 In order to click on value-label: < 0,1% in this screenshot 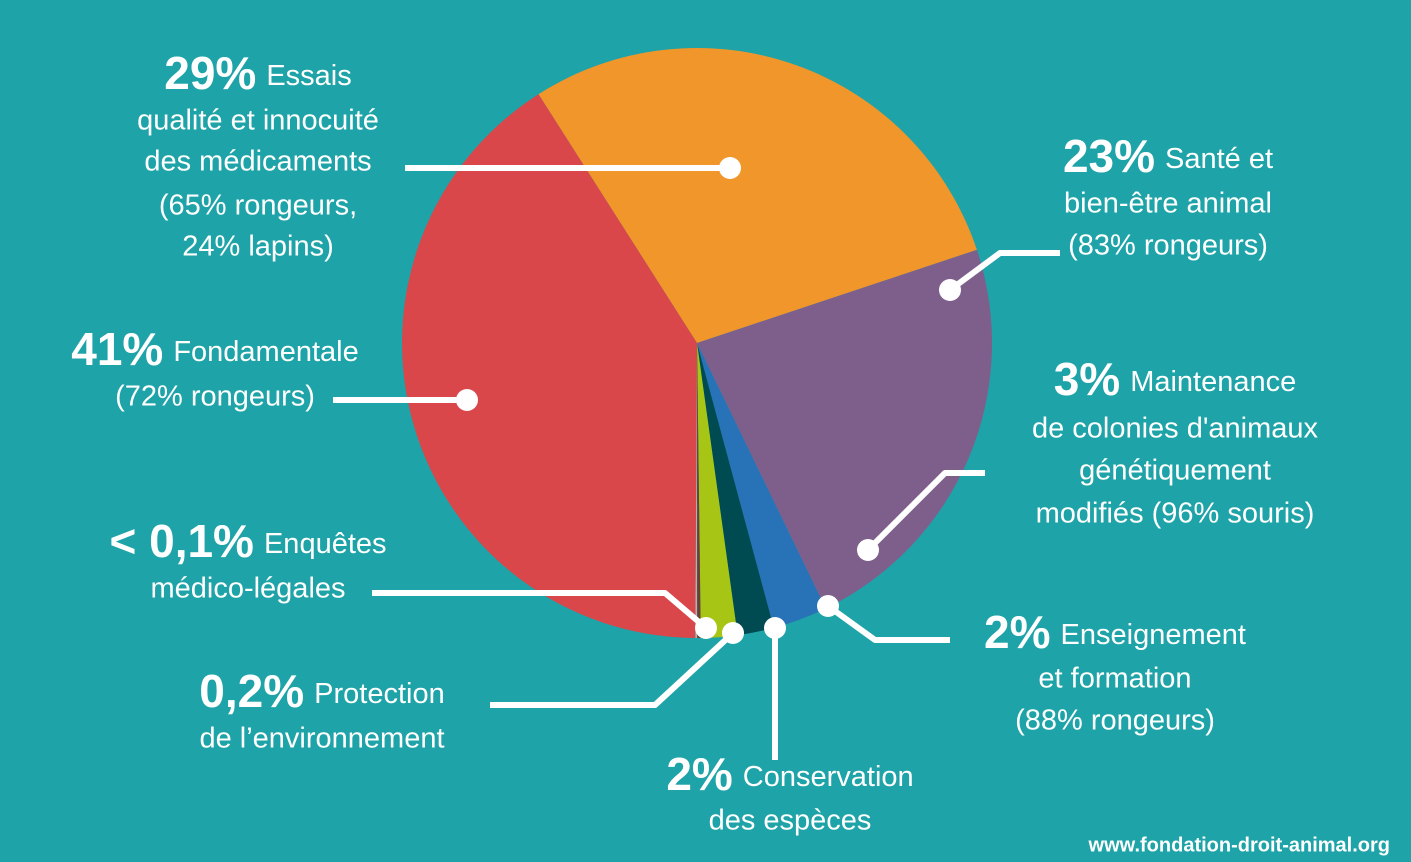, I will do `click(181, 541)`.